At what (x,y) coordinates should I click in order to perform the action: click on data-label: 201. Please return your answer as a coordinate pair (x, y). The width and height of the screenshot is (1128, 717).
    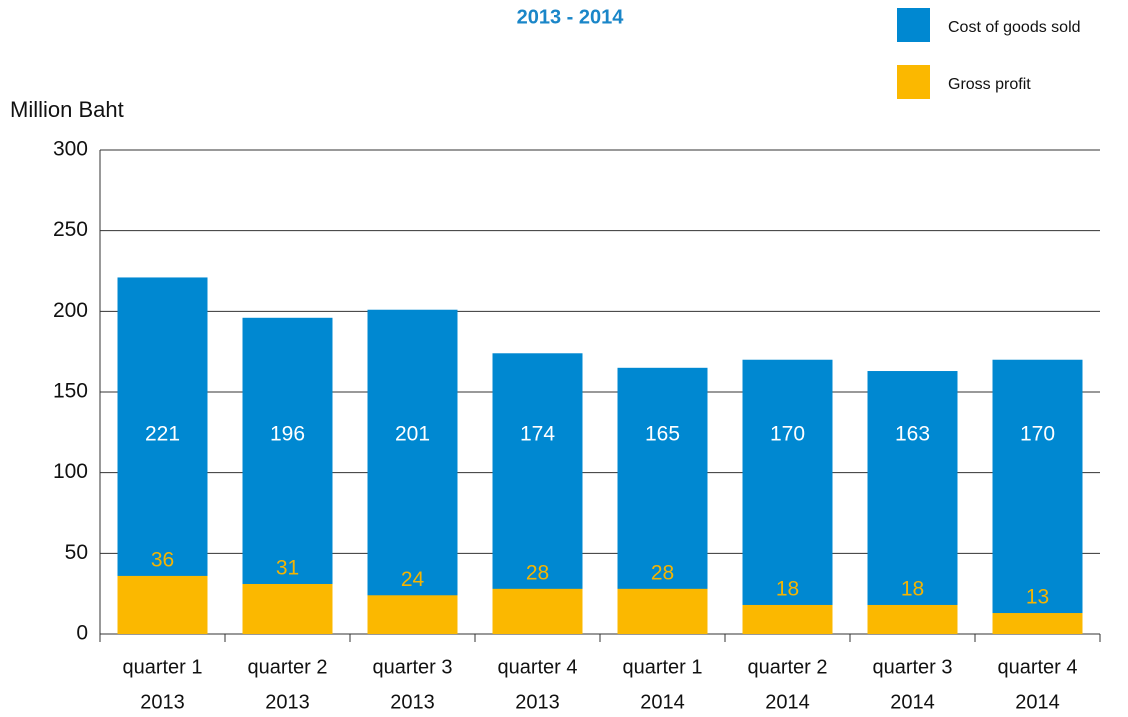
    Looking at the image, I should click on (412, 434).